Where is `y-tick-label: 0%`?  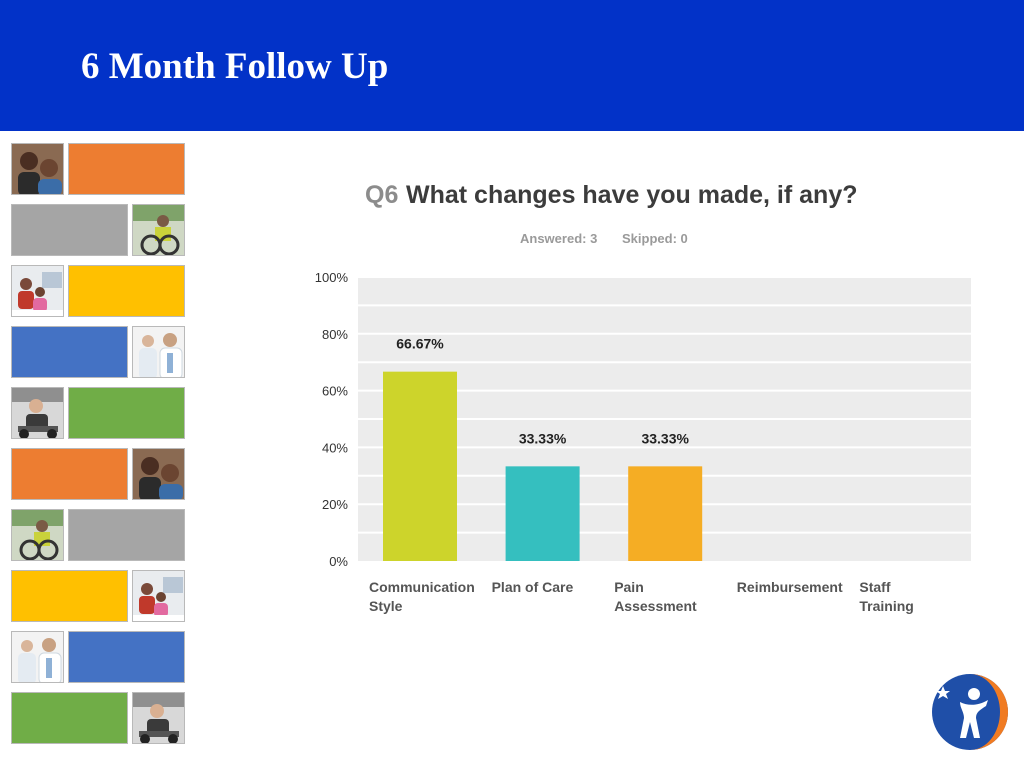 y-tick-label: 0% is located at coordinates (338, 561).